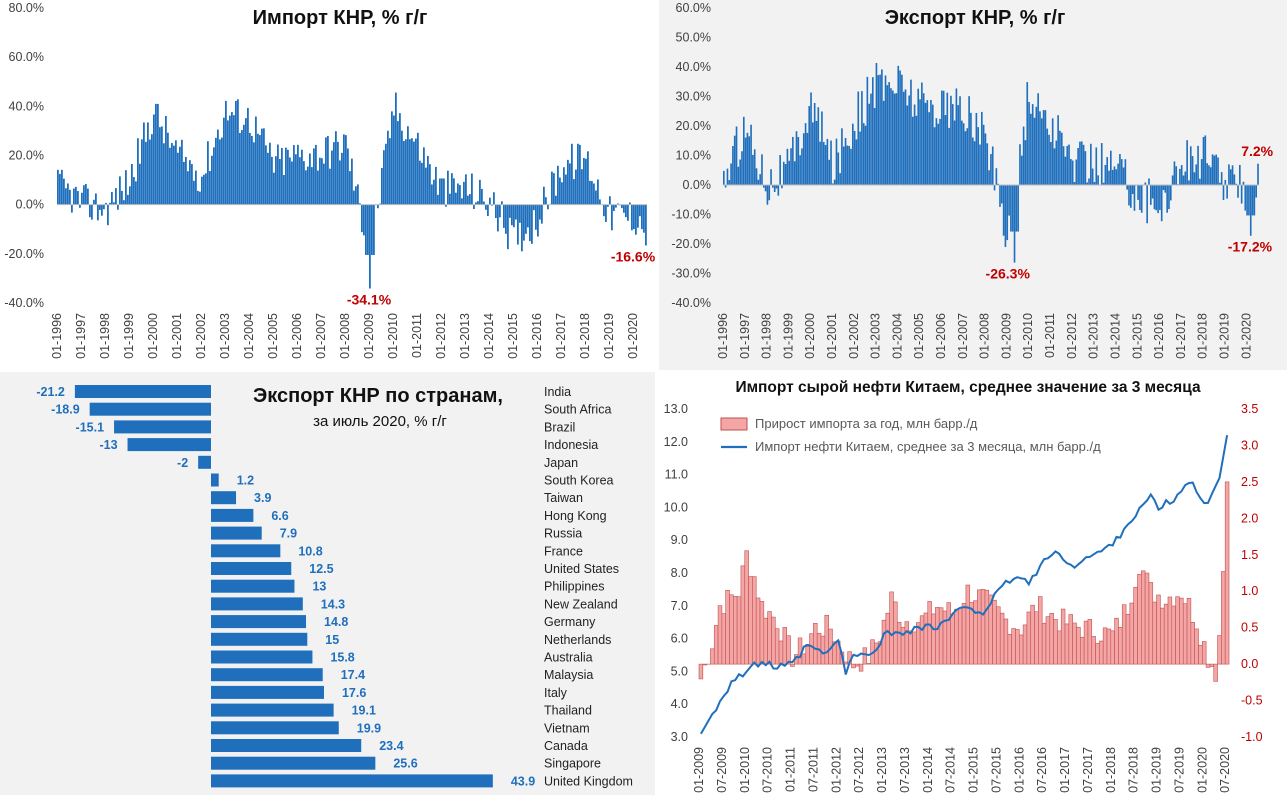 Image resolution: width=1287 pixels, height=800 pixels. Describe the element at coordinates (975, 18) in the screenshot. I see `exports-chart-title: Экспорт КНР, % г/г` at that location.